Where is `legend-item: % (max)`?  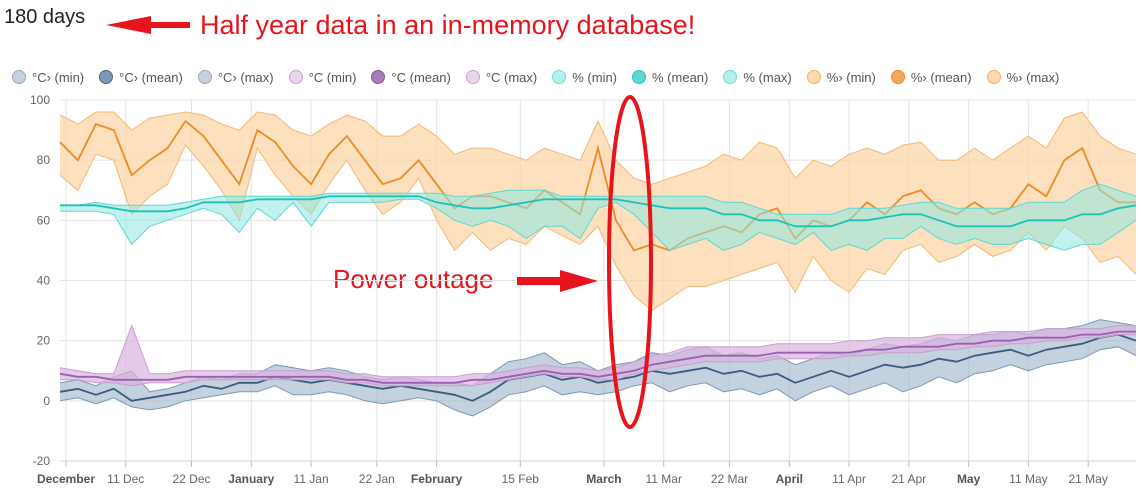
legend-item: % (max) is located at coordinates (757, 77).